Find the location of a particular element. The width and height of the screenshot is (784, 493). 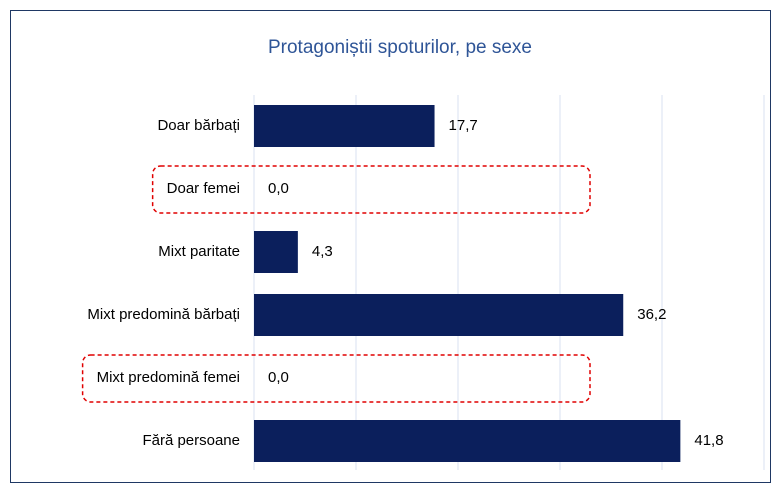

category-label: Doar femei is located at coordinates (203, 188).